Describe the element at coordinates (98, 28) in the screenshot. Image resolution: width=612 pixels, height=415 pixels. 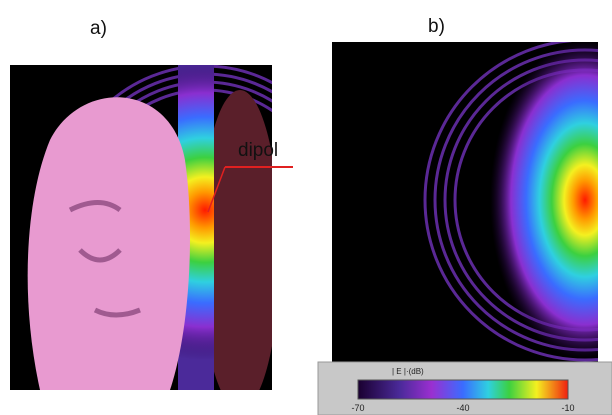
I see `panel-label: a)` at that location.